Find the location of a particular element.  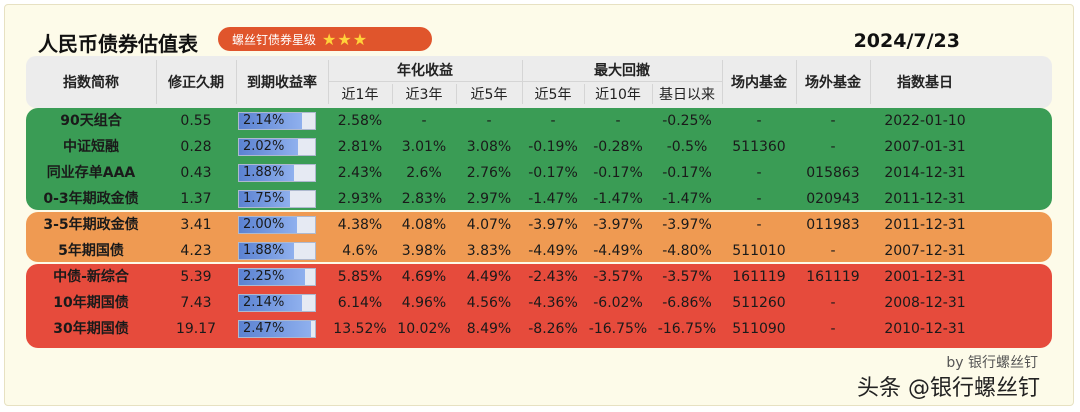

header-index-name: 指数简称 is located at coordinates (91, 83).